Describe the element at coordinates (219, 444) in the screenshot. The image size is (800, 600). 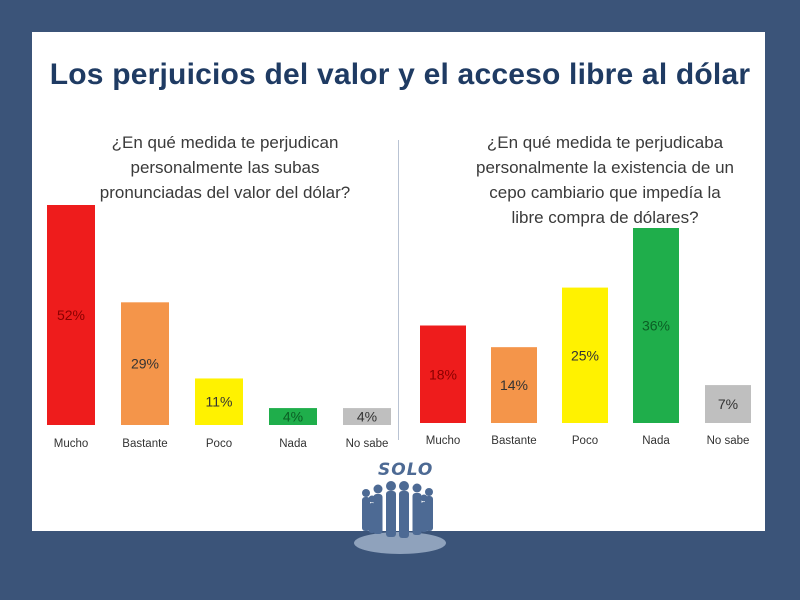
I see `left-category-label: Poco` at that location.